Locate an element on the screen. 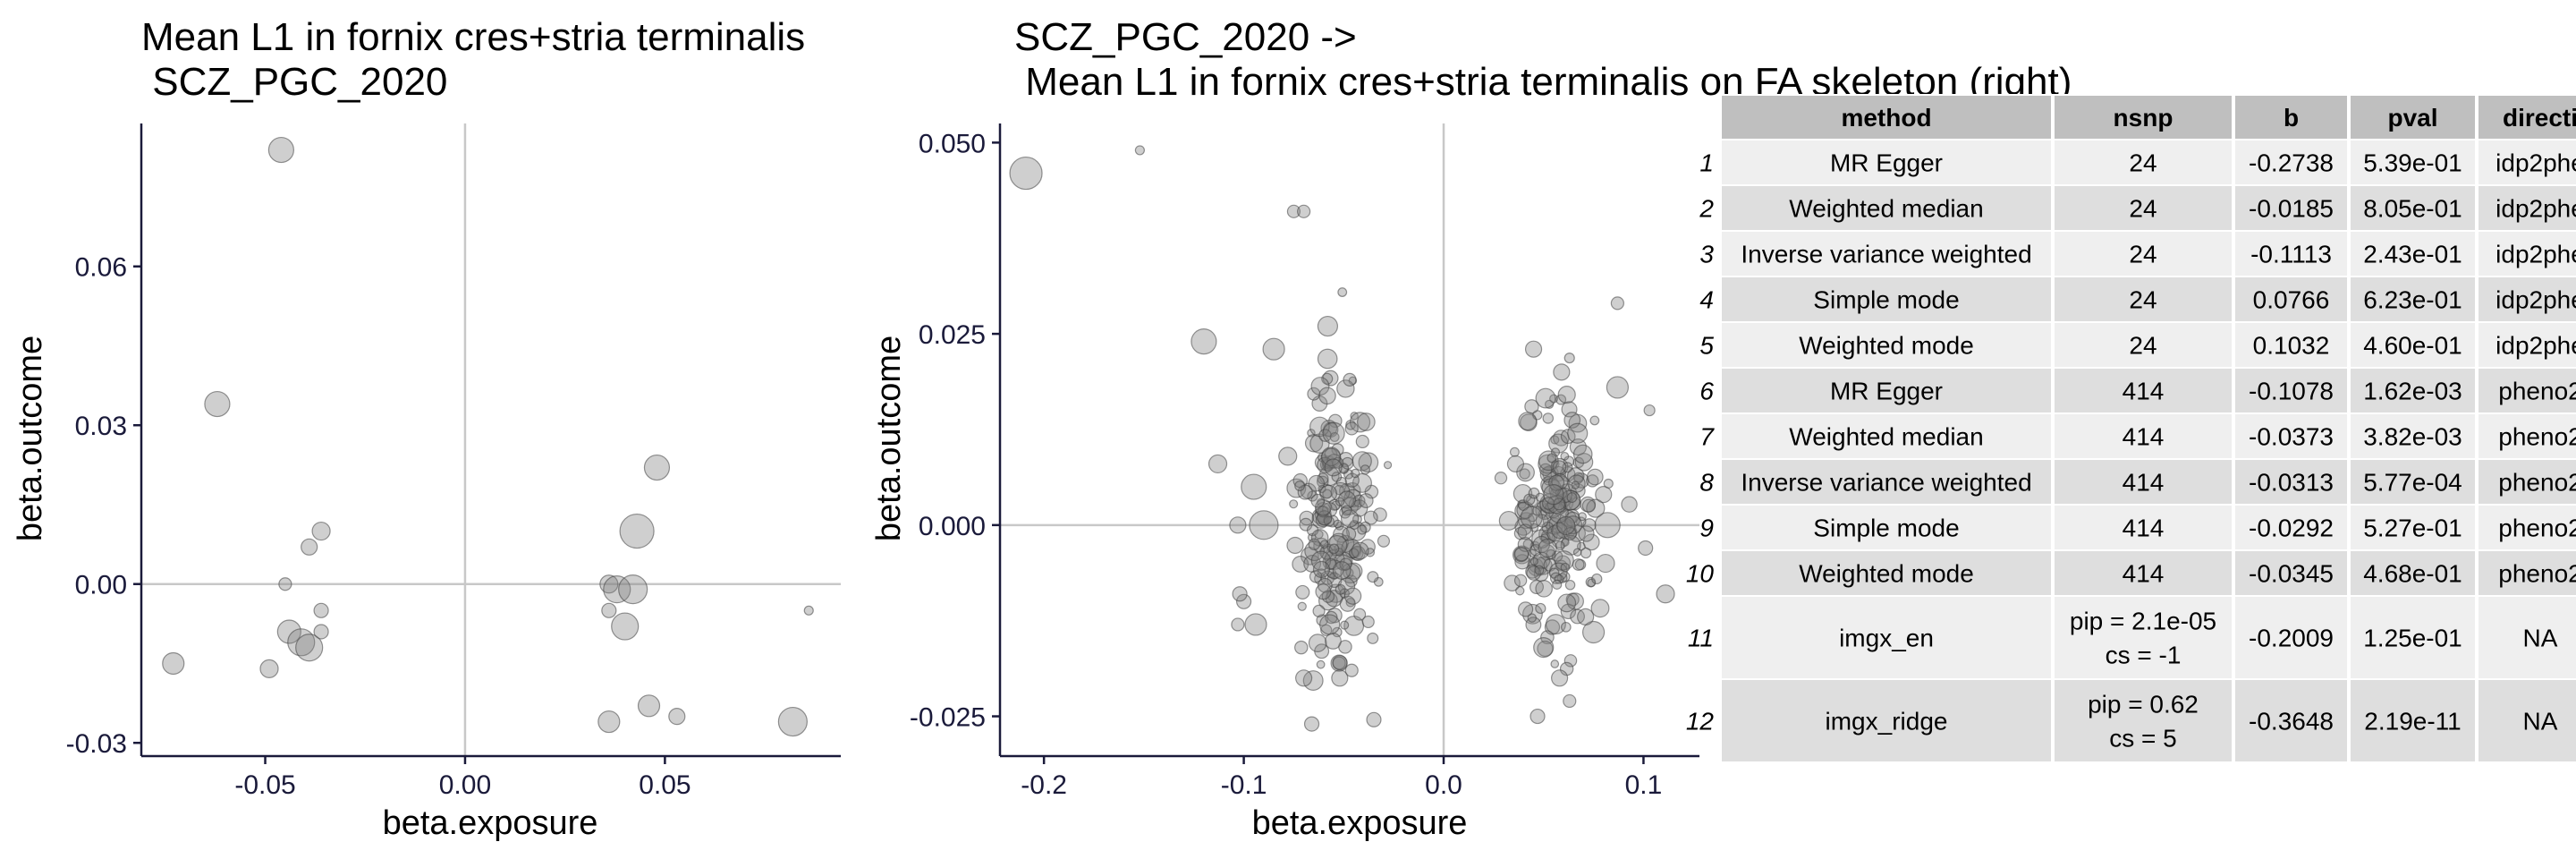 Image resolution: width=2576 pixels, height=859 pixels. table-cell-text: MR Egger is located at coordinates (1886, 163).